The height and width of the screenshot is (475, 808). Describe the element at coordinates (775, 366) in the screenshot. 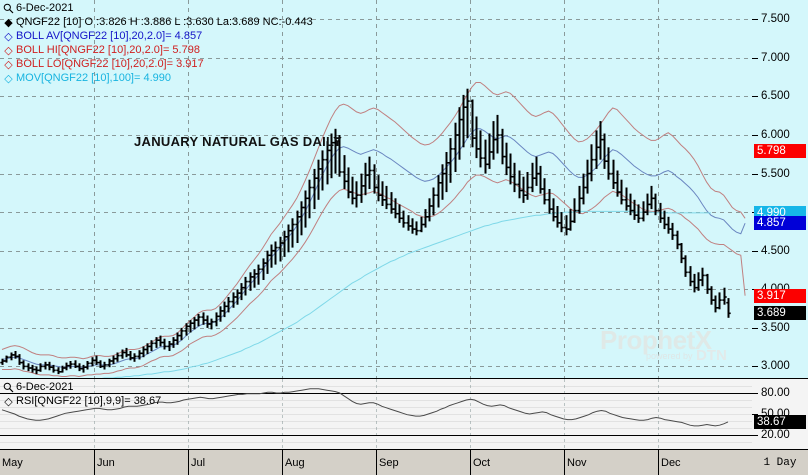

I see `price-axis-label: 3.000` at that location.